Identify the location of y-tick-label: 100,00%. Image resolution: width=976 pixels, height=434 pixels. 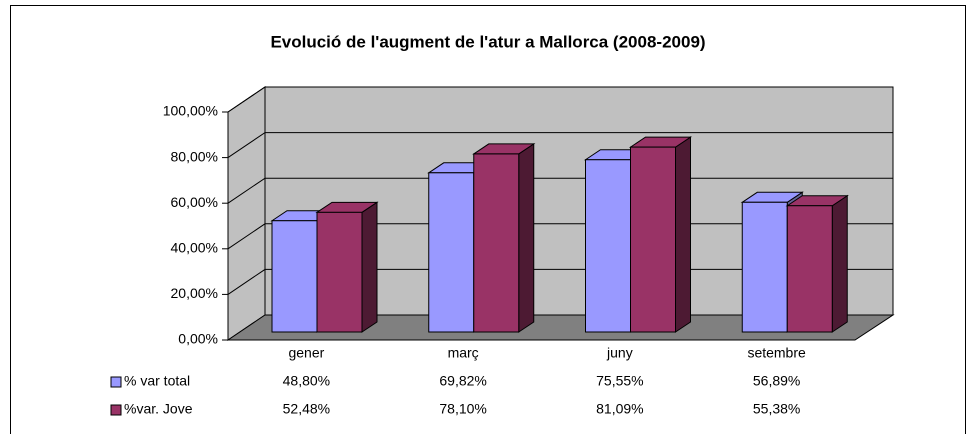
(190, 111).